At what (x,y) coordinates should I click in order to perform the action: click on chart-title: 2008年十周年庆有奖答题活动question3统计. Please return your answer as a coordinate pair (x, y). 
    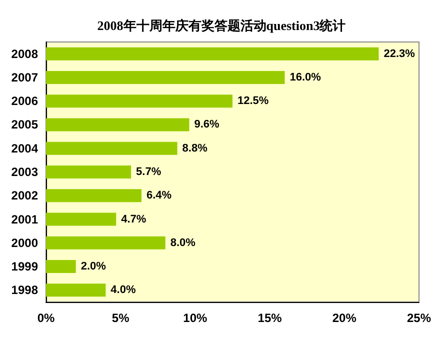
    Looking at the image, I should click on (221, 25).